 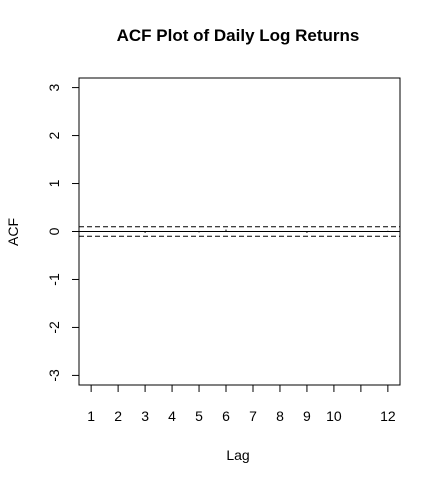 What do you see at coordinates (241, 404) in the screenshot?
I see `x-axis: 1 2 3 4 5 6 7 8 9 10 12` at bounding box center [241, 404].